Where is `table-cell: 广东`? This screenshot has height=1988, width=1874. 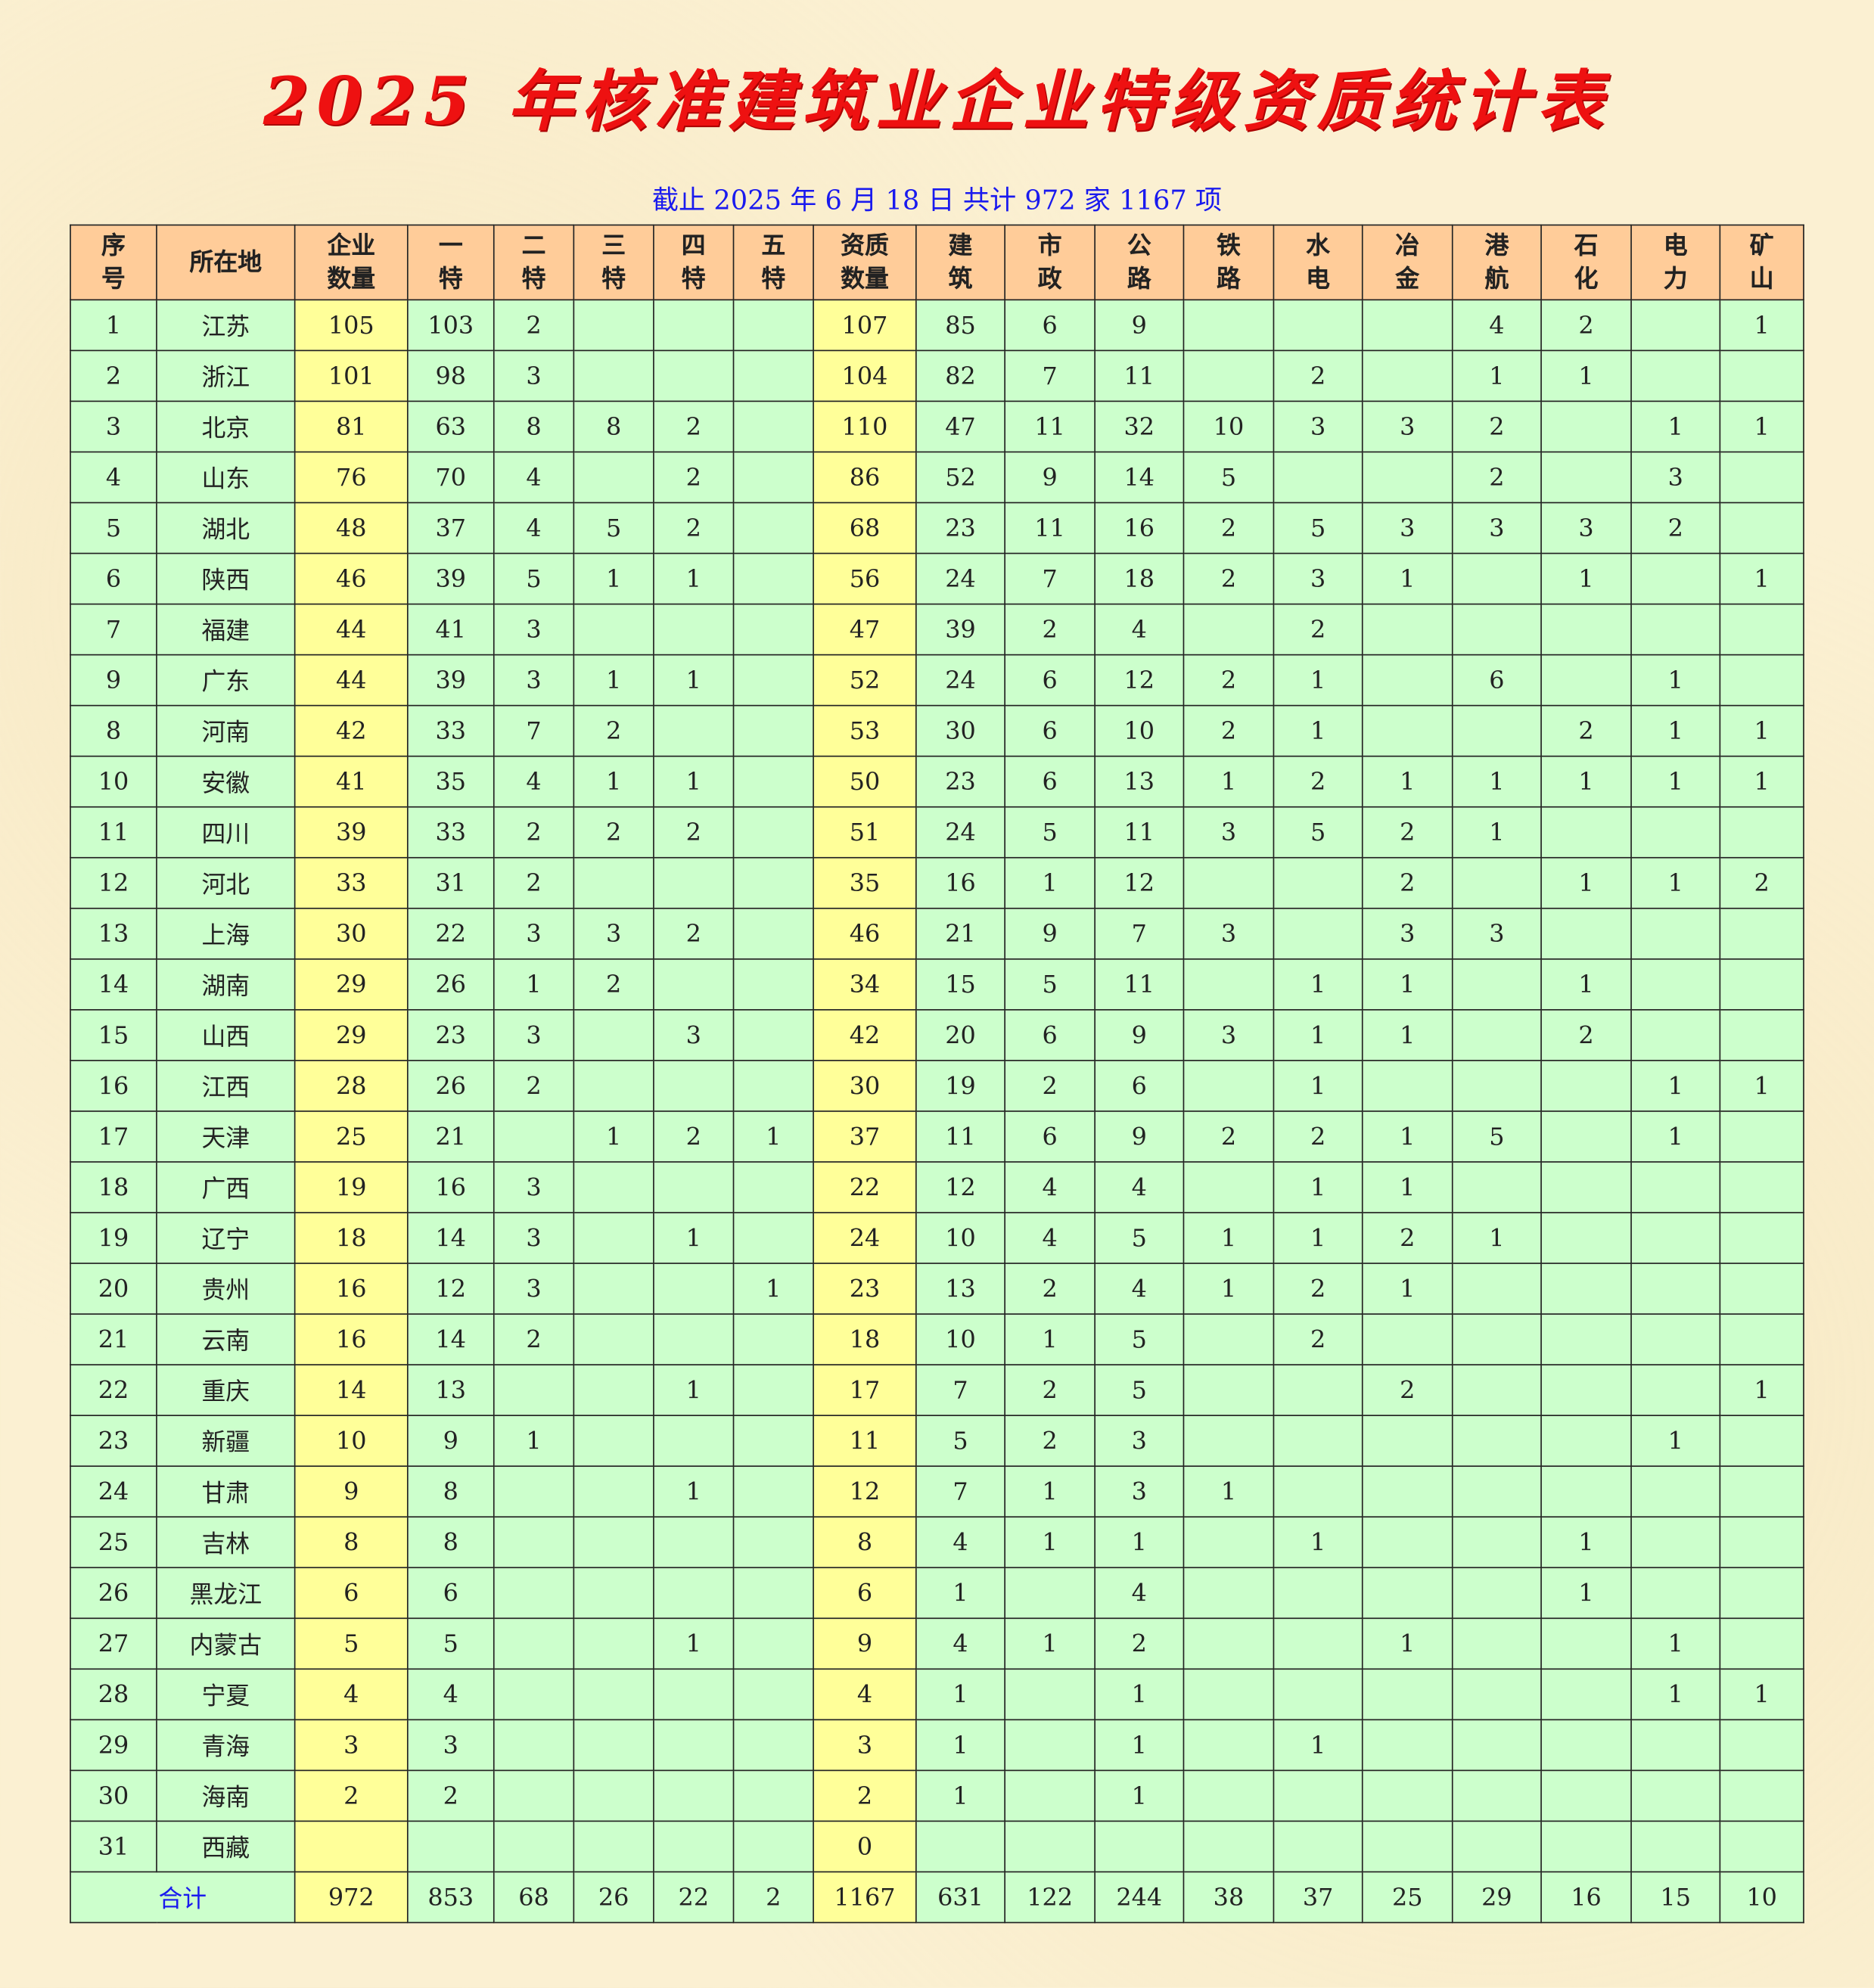
table-cell: 广东 is located at coordinates (226, 680).